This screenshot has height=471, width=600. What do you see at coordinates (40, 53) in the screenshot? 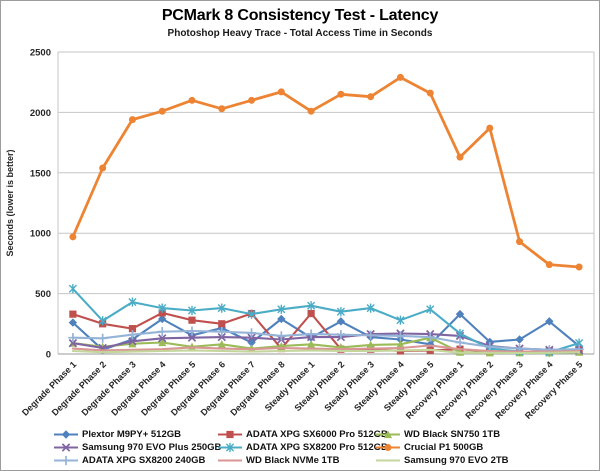
I see `y-tick-label: 2500` at bounding box center [40, 53].